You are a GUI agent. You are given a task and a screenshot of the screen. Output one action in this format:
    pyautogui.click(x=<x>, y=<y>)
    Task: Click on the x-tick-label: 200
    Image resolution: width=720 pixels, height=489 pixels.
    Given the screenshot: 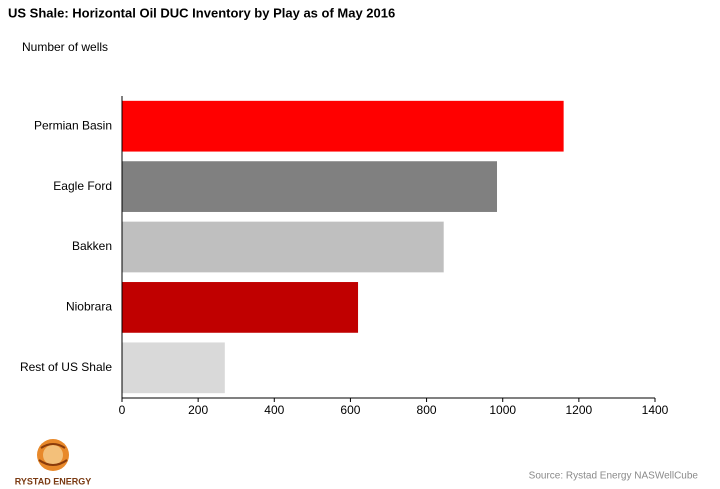 What is the action you would take?
    pyautogui.click(x=198, y=410)
    